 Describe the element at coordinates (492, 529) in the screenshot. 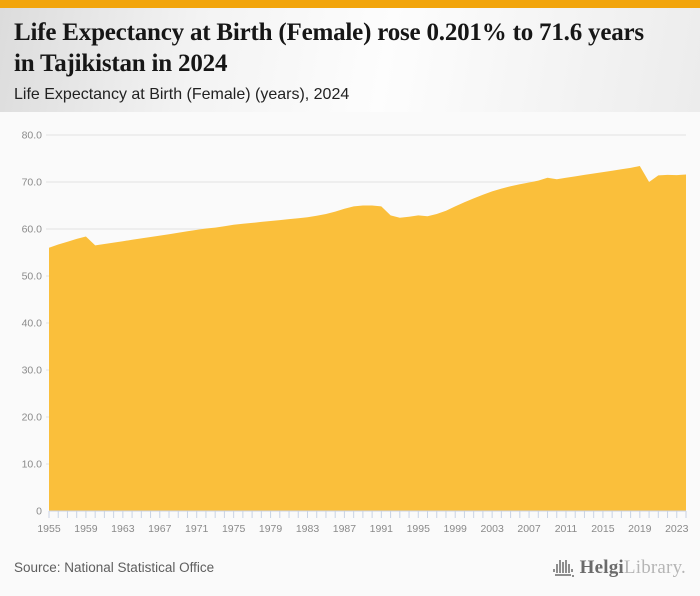

I see `x-axis-label: 2003` at that location.